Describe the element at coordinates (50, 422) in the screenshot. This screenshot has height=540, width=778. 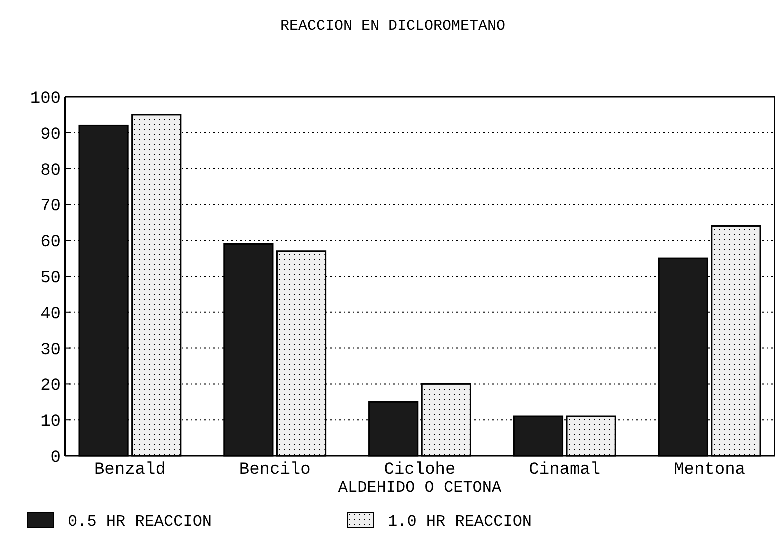
I see `y-tick-label: 10` at that location.